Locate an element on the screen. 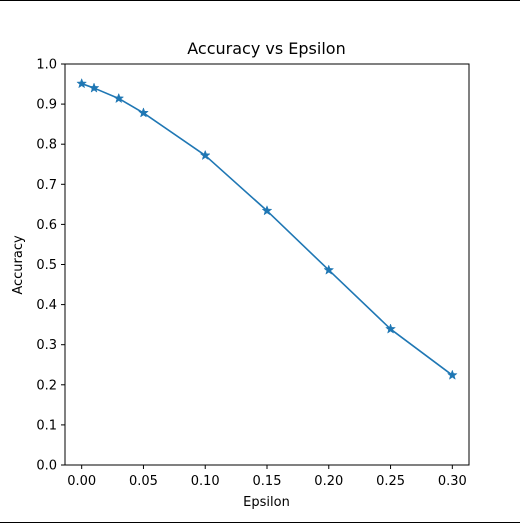 The width and height of the screenshot is (520, 523). x-tick-label: 0.25 is located at coordinates (390, 481).